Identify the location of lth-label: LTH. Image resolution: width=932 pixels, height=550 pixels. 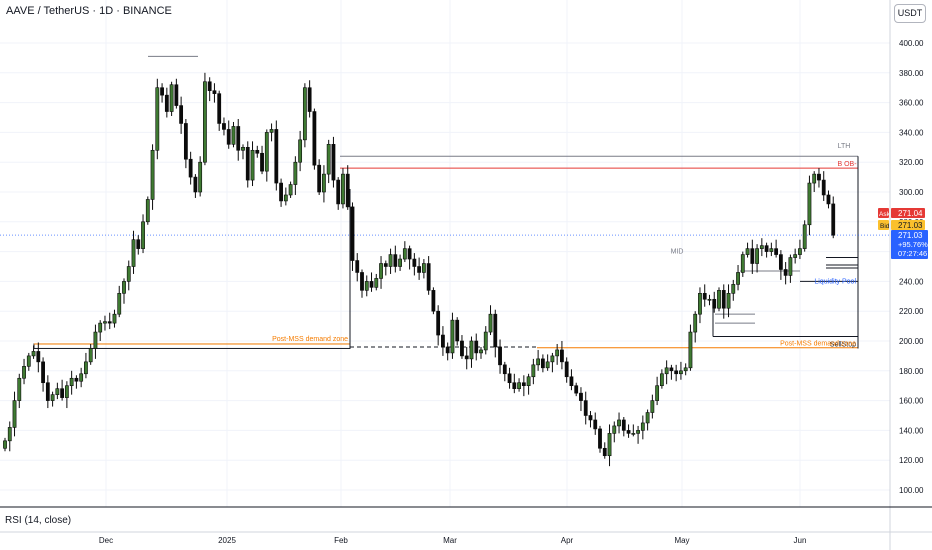
(844, 146).